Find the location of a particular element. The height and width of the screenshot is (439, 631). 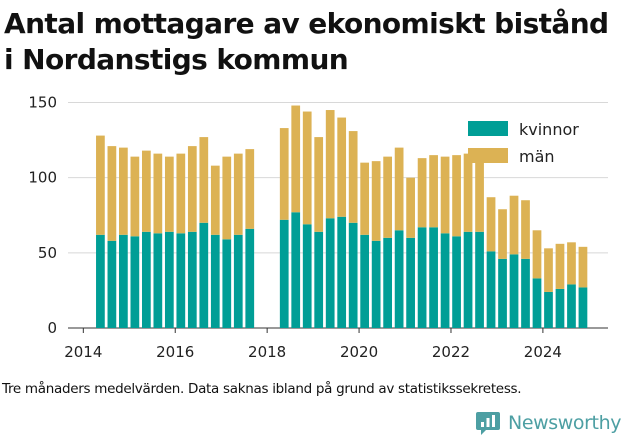

chart-title-line-2: i Nordanstigs kommun is located at coordinates (176, 59).